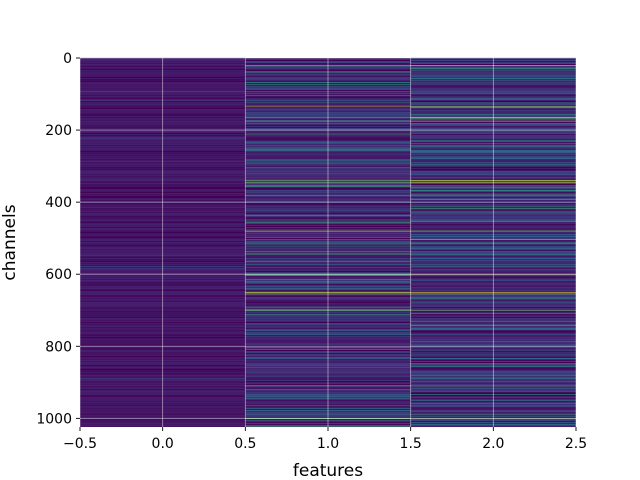 This screenshot has height=480, width=640. I want to click on x-tick-label: 0.5, so click(245, 444).